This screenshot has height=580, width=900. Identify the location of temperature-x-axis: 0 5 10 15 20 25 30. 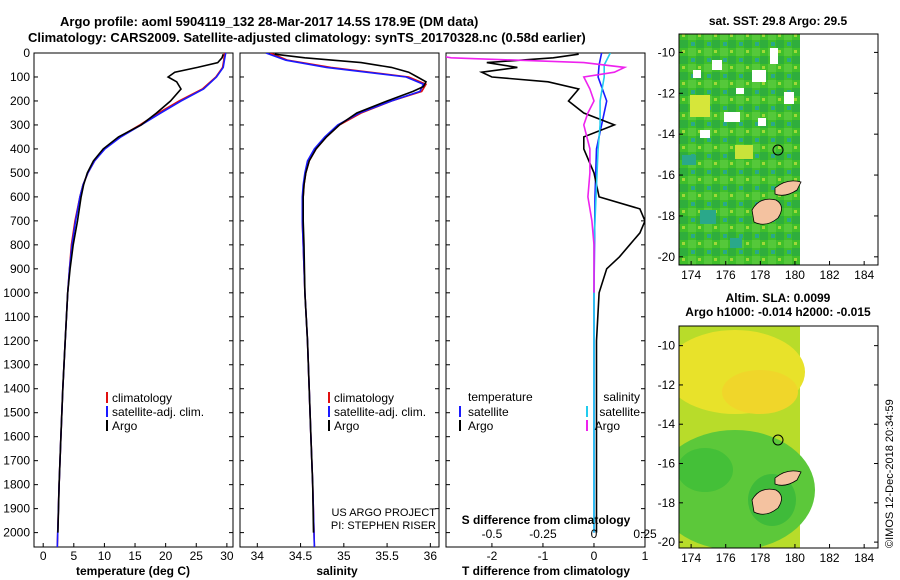
(137, 553).